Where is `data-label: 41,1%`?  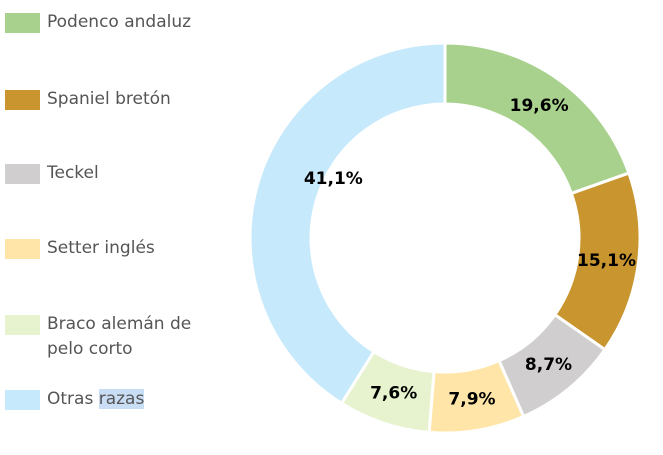 data-label: 41,1% is located at coordinates (333, 179).